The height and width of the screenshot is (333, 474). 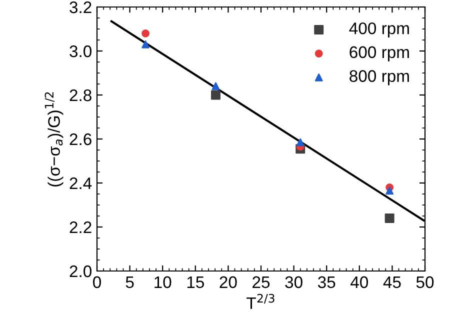 What do you see at coordinates (425, 282) in the screenshot?
I see `x-tick-label: 50` at bounding box center [425, 282].